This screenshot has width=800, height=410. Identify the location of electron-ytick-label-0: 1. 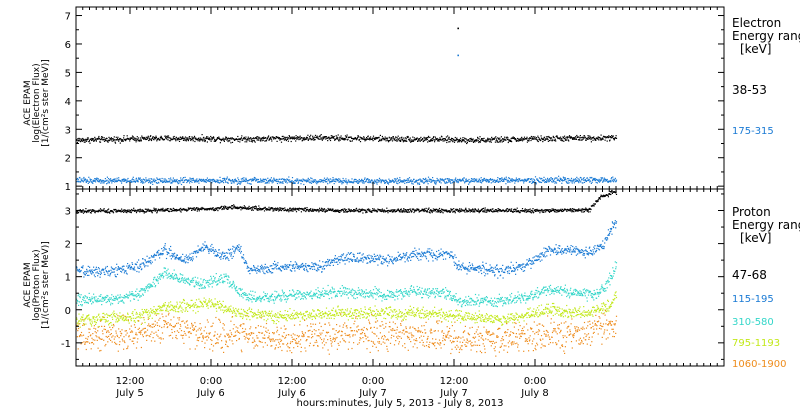
(68, 187).